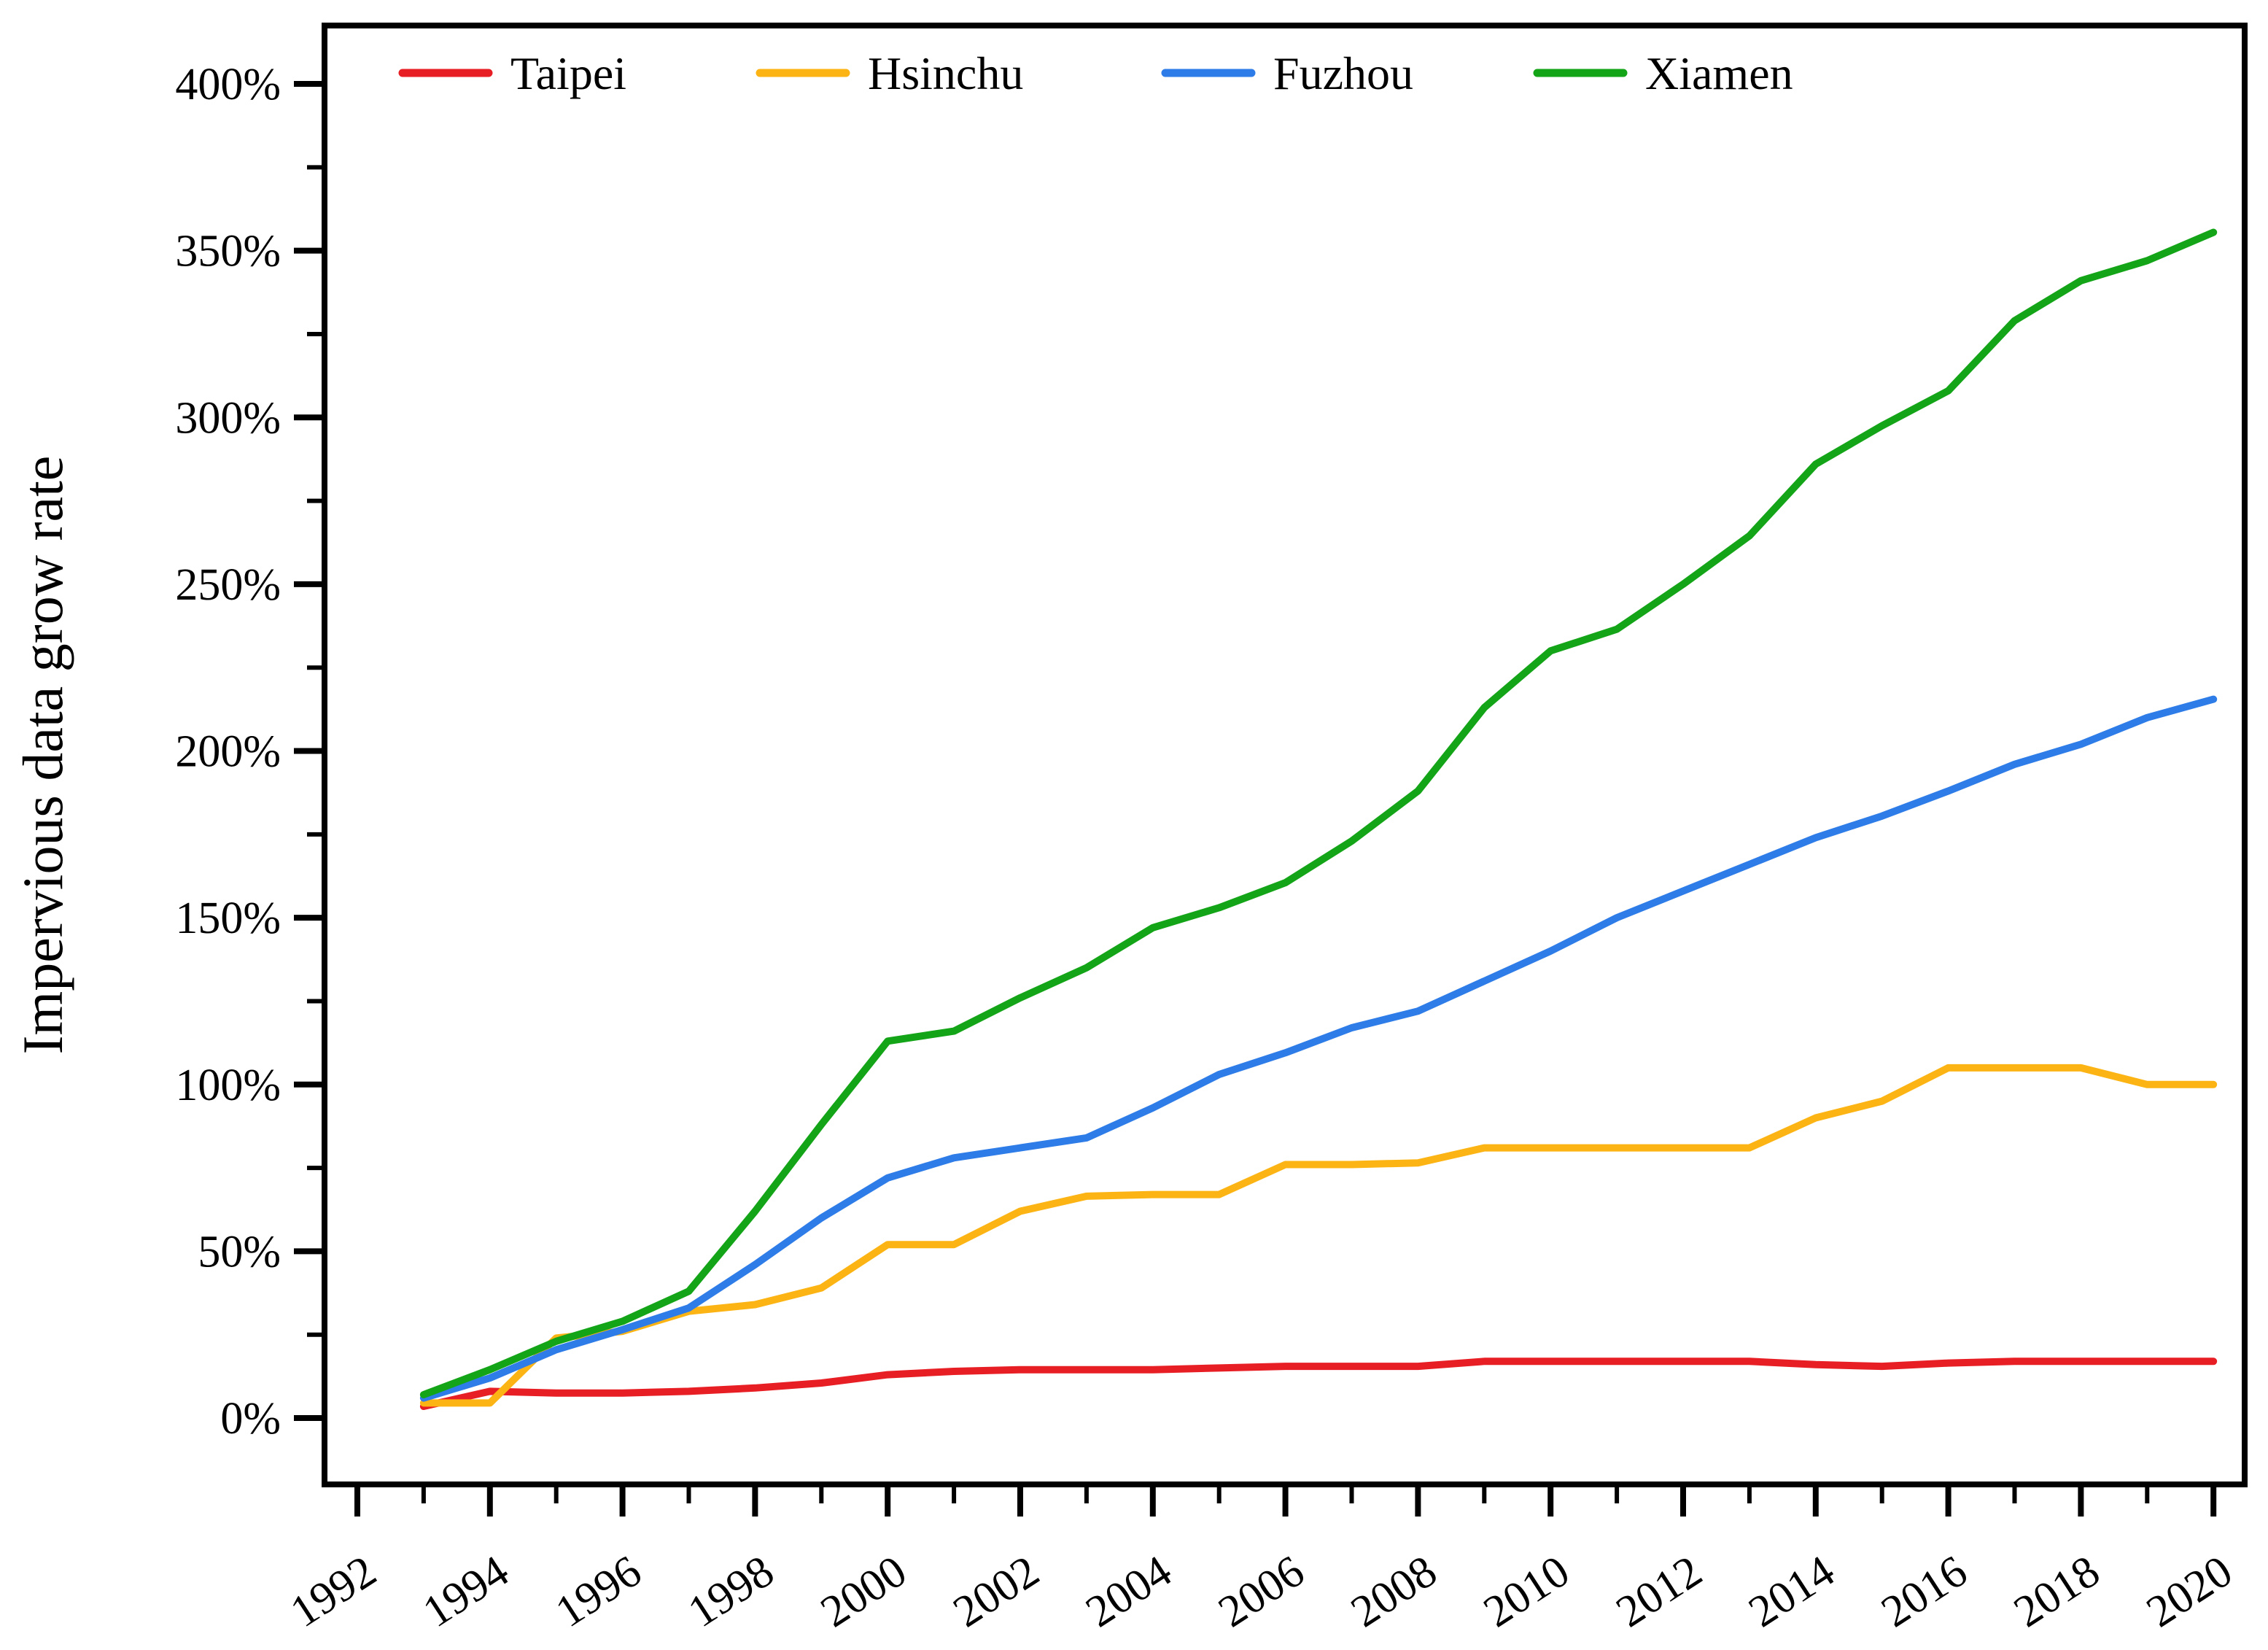  What do you see at coordinates (1719, 73) in the screenshot?
I see `legend-label: Xiamen` at bounding box center [1719, 73].